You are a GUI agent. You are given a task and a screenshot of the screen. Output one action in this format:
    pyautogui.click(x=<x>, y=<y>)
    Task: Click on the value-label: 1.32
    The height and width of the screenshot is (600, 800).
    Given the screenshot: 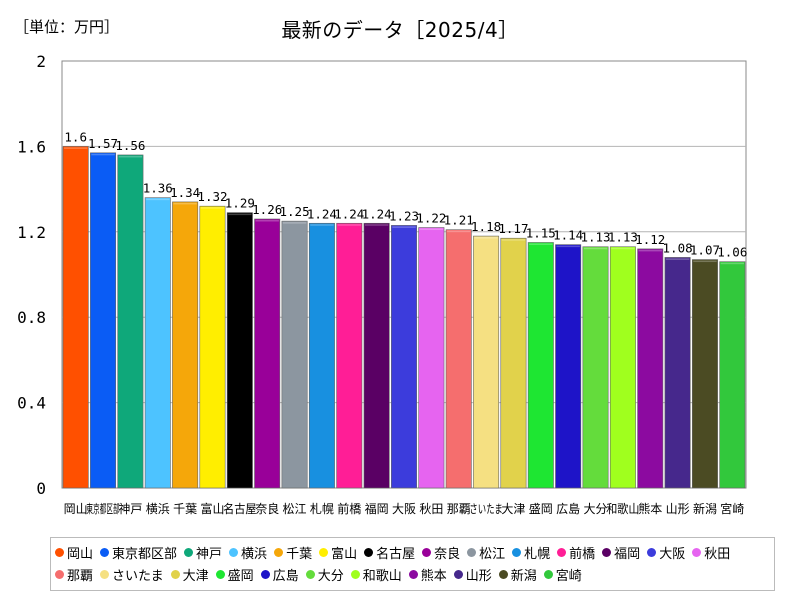 What is the action you would take?
    pyautogui.click(x=212, y=196)
    